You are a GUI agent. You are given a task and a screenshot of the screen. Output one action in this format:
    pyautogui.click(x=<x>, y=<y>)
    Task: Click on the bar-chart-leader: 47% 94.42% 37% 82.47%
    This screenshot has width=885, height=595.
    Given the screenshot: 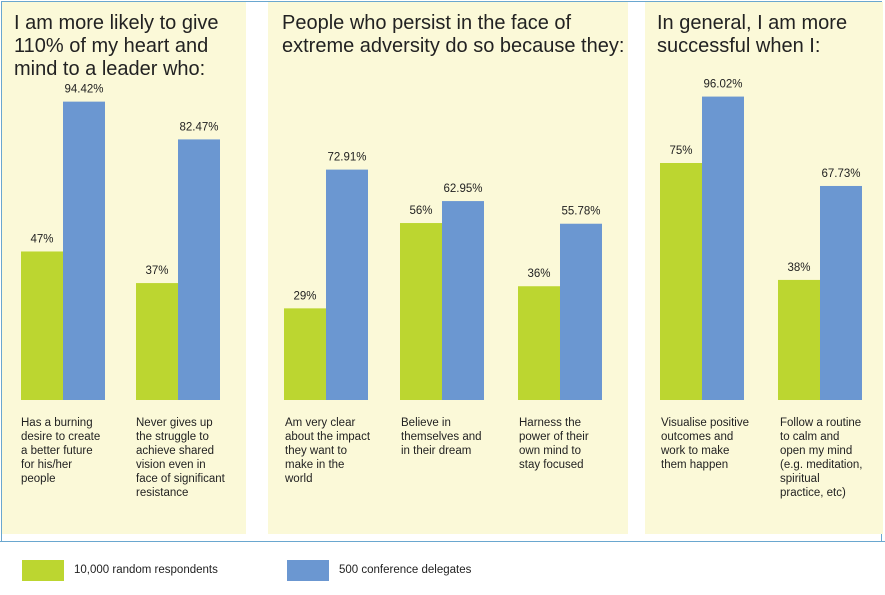 What is the action you would take?
    pyautogui.click(x=120, y=242)
    